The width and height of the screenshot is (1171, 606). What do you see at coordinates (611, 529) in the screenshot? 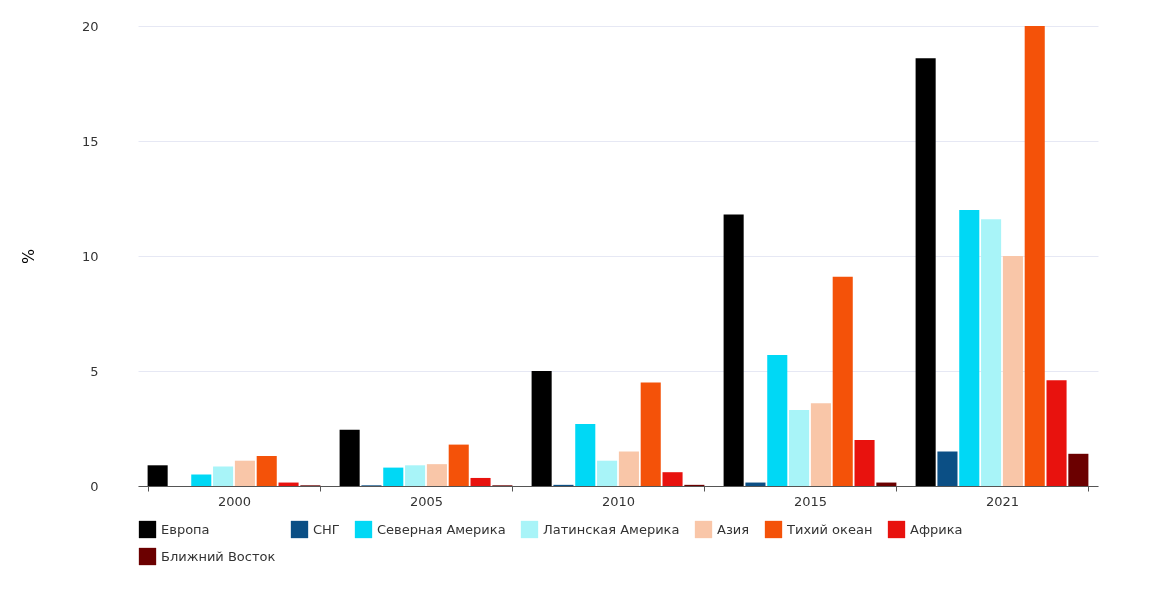
I see `legend-label: Латинская Америка` at bounding box center [611, 529].